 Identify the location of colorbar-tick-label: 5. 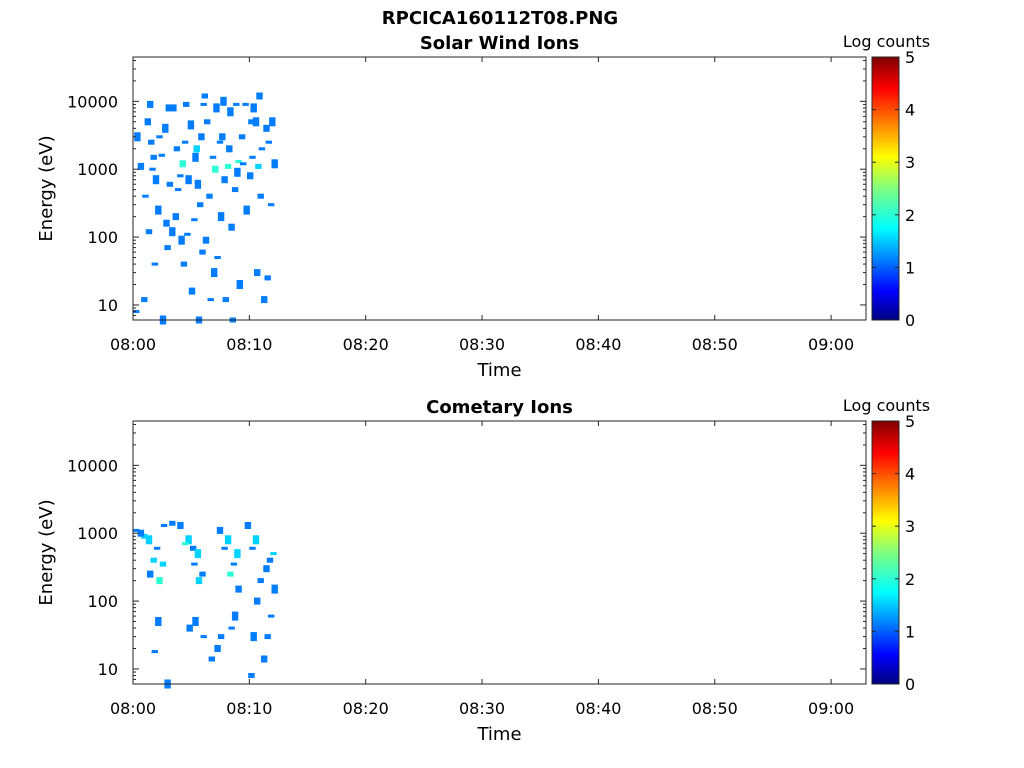
(910, 57).